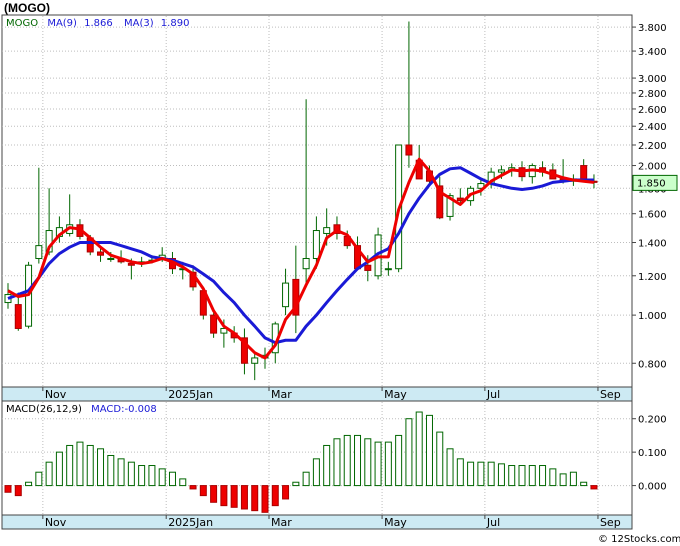 This screenshot has width=680, height=546. I want to click on price-y-tick-label: 2.600, so click(652, 110).